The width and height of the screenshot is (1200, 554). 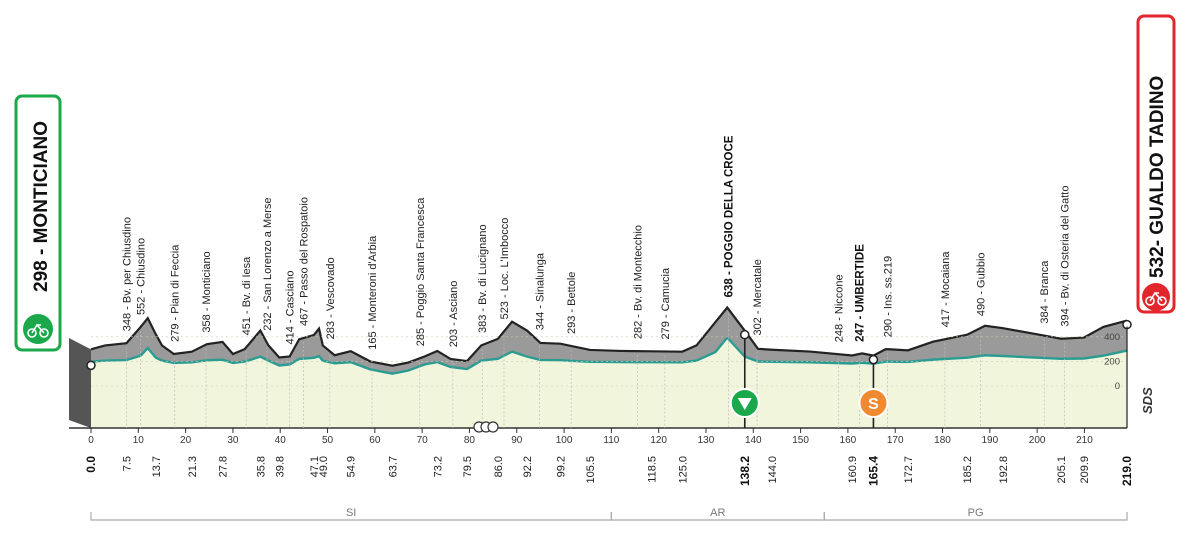 I want to click on distance-label: 99.2, so click(x=561, y=466).